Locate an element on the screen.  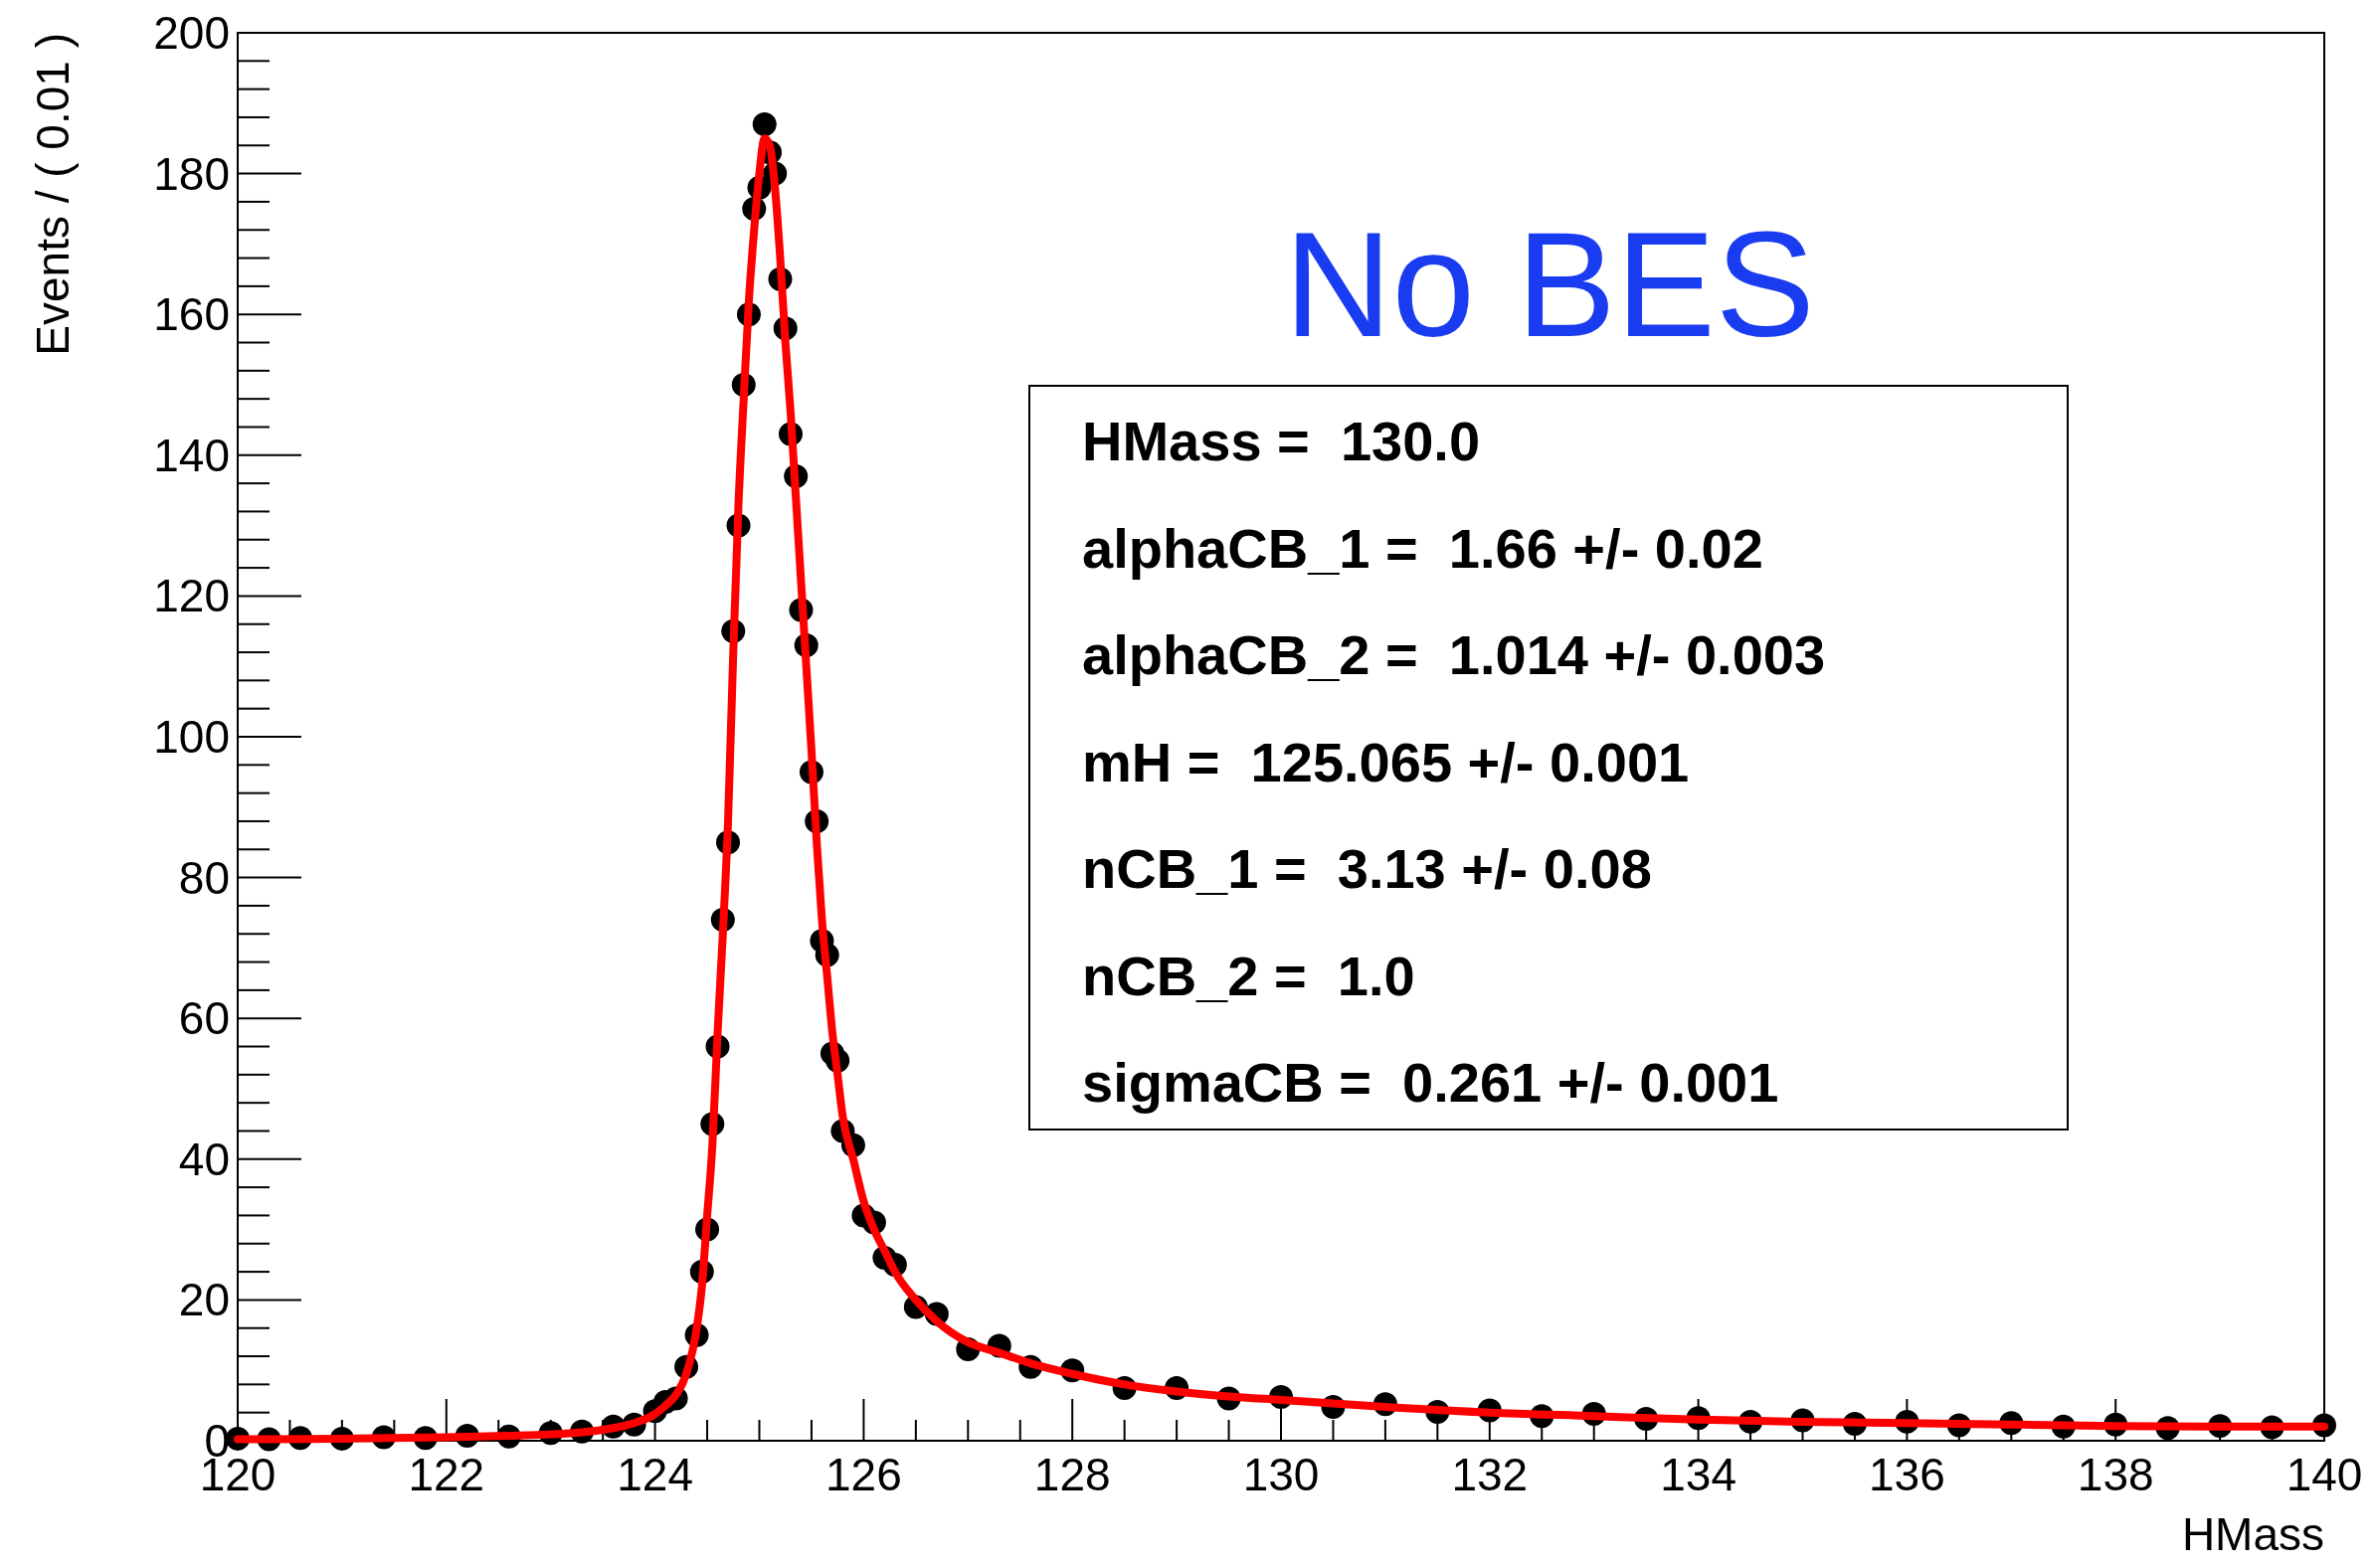
annotation: nCB_1 = 3.13 +/- 0.08 is located at coordinates (1367, 868).